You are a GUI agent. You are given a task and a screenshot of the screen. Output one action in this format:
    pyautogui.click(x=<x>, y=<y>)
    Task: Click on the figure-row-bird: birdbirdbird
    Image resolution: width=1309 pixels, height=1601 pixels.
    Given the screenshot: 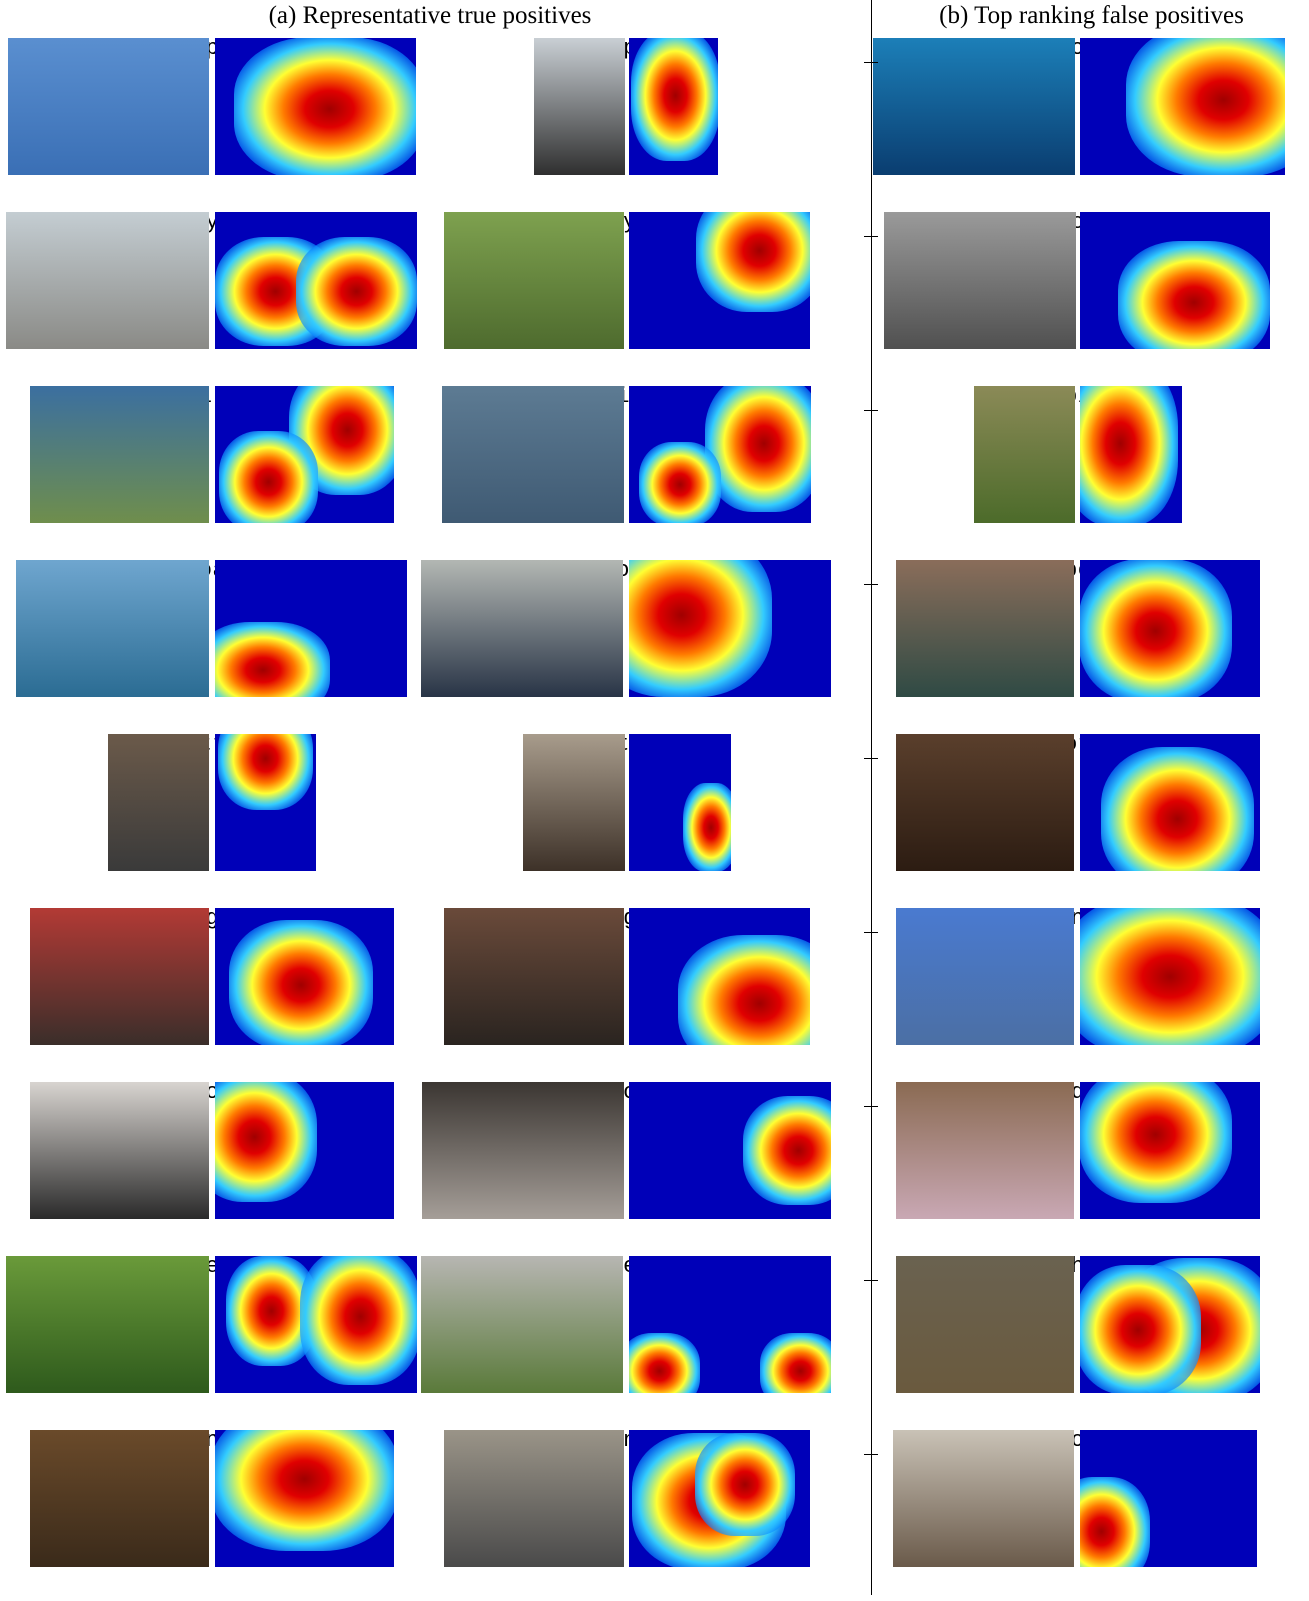 What is the action you would take?
    pyautogui.click(x=654, y=471)
    